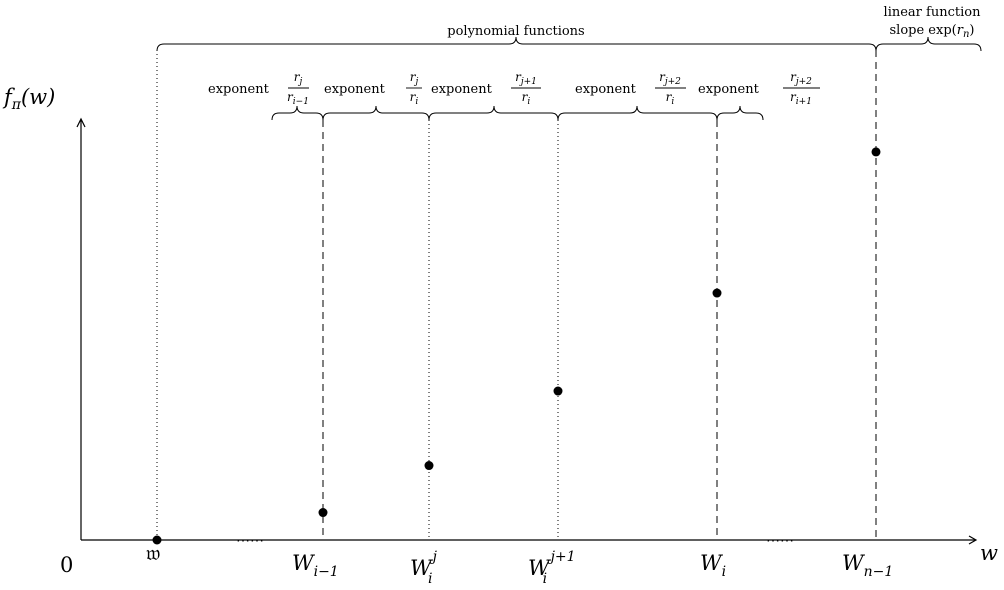 This screenshot has height=590, width=1004. I want to click on exponent-label-2: exponent rj ri, so click(373, 88).